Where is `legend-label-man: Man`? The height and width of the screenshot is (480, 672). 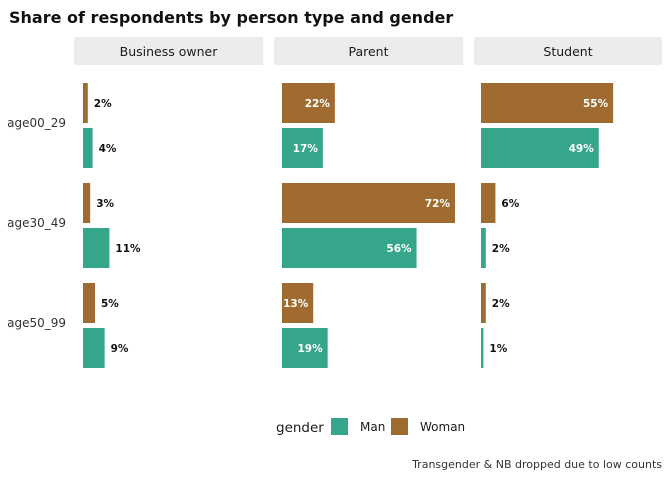 legend-label-man: Man is located at coordinates (372, 427).